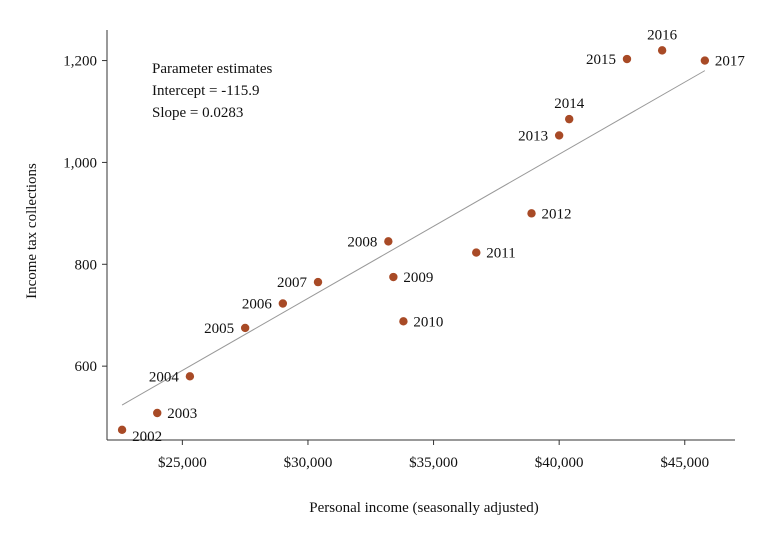  What do you see at coordinates (182, 463) in the screenshot?
I see `x-tick-label: $25,000` at bounding box center [182, 463].